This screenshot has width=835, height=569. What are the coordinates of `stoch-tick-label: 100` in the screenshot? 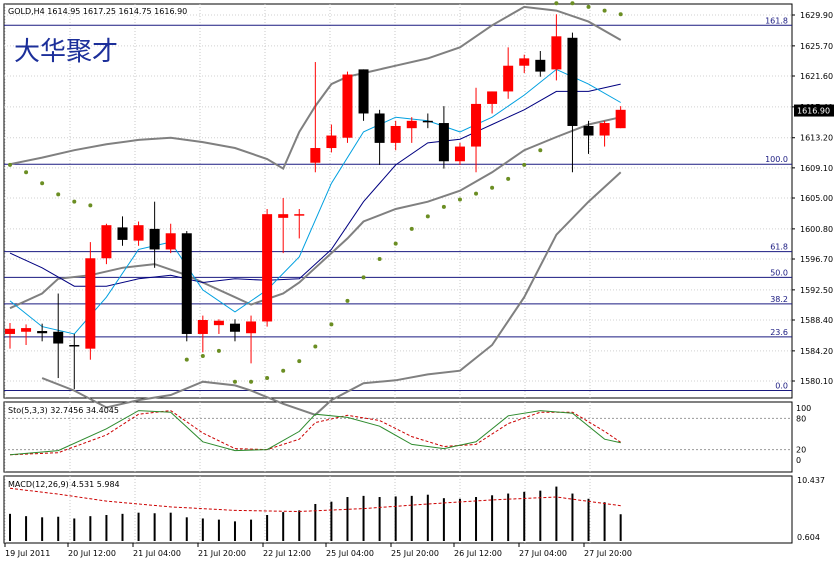 It's located at (803, 408).